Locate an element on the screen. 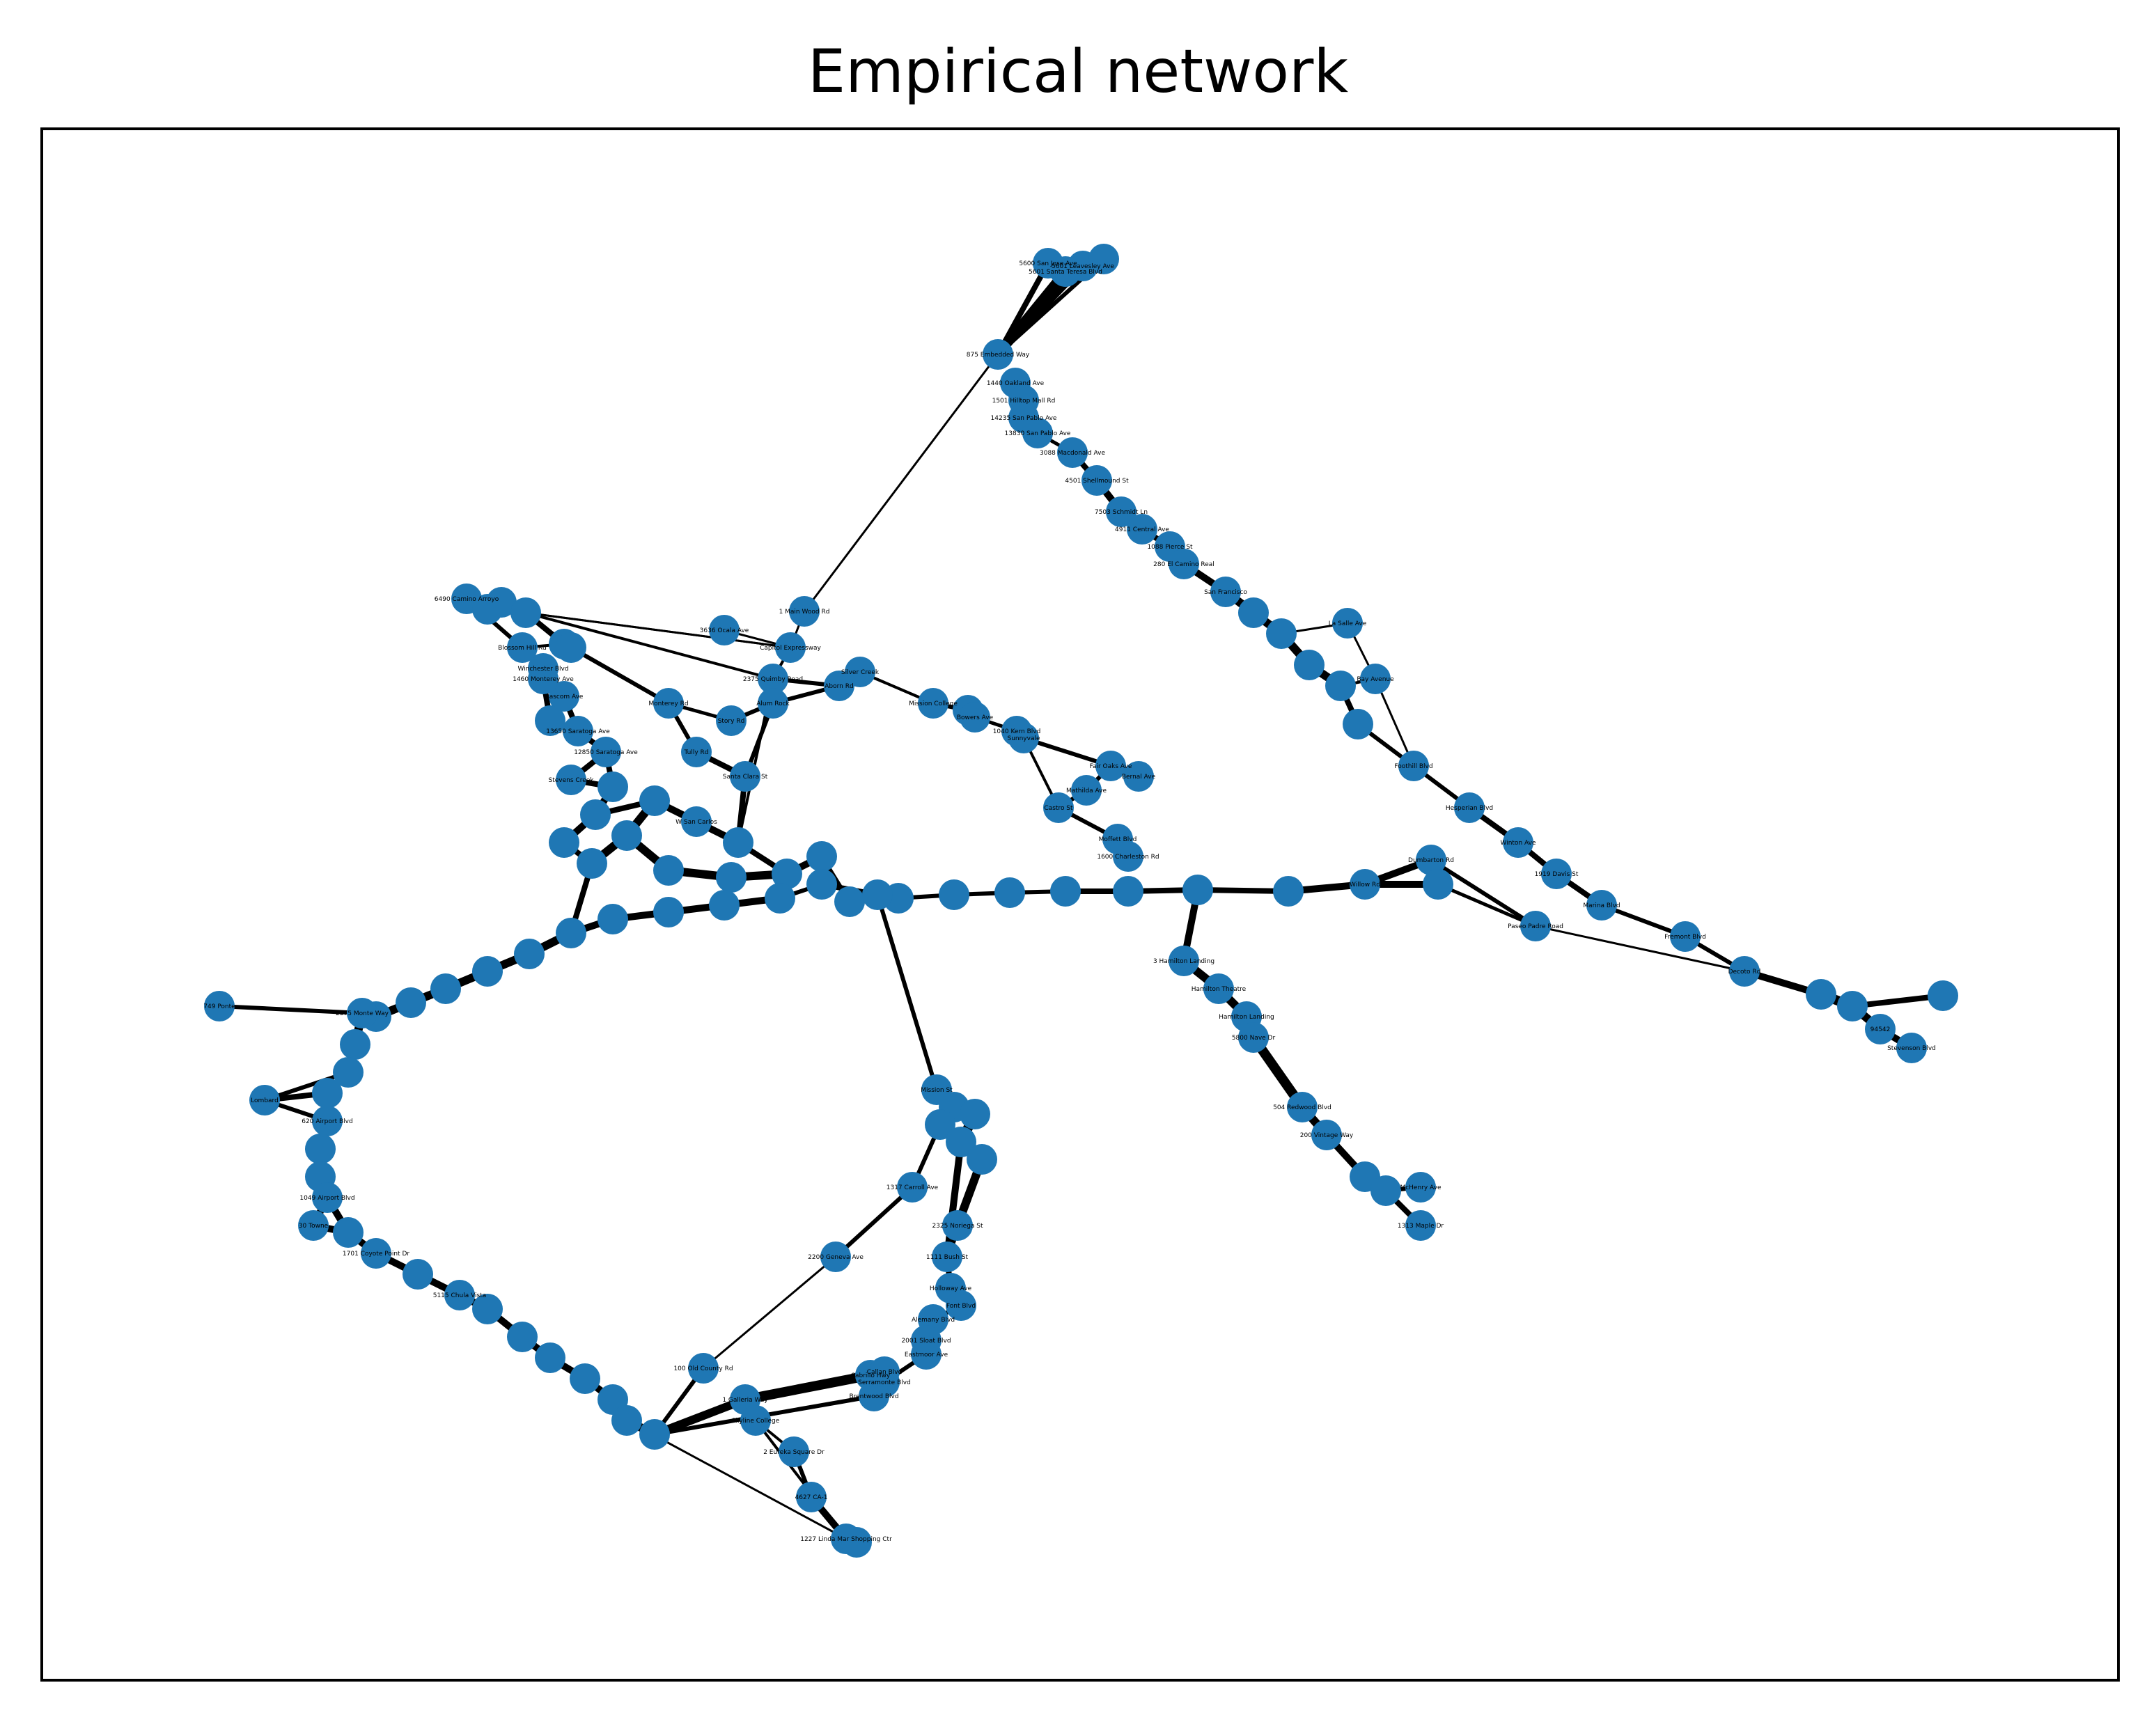 Image resolution: width=2156 pixels, height=1715 pixels. node-label: 13650 Saratoga Ave is located at coordinates (578, 731).